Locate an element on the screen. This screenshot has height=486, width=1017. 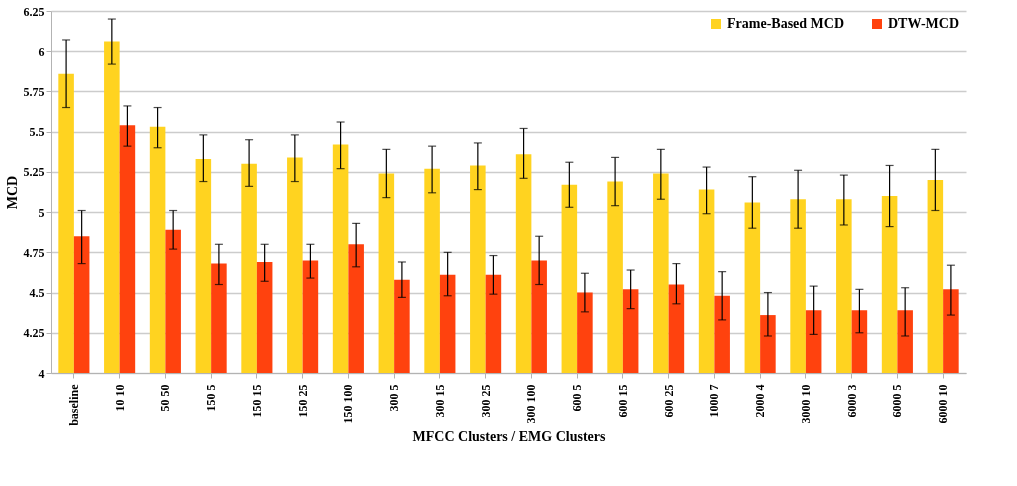
x-tick-label: 300 15 is located at coordinates (439, 401).